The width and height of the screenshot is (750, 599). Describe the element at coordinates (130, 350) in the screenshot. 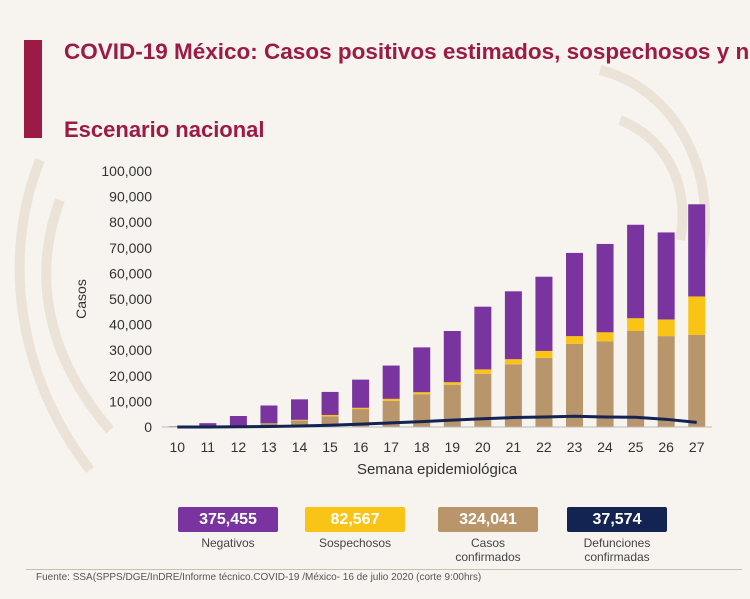

I see `y-tick-label: 30,000` at that location.